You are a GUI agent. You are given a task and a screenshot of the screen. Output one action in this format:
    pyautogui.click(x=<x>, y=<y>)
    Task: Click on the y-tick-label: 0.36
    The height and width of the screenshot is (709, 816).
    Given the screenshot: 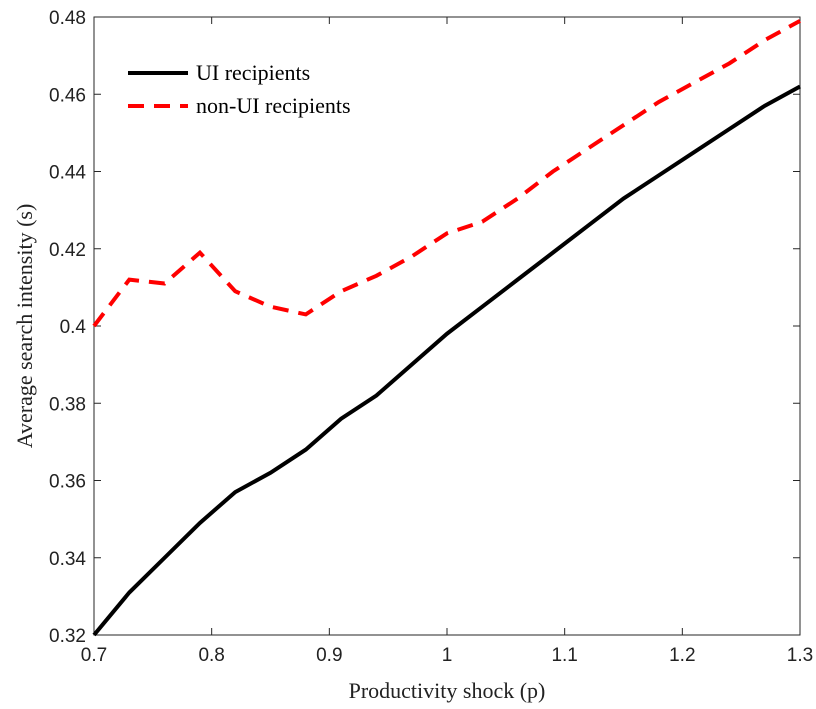 What is the action you would take?
    pyautogui.click(x=67, y=482)
    